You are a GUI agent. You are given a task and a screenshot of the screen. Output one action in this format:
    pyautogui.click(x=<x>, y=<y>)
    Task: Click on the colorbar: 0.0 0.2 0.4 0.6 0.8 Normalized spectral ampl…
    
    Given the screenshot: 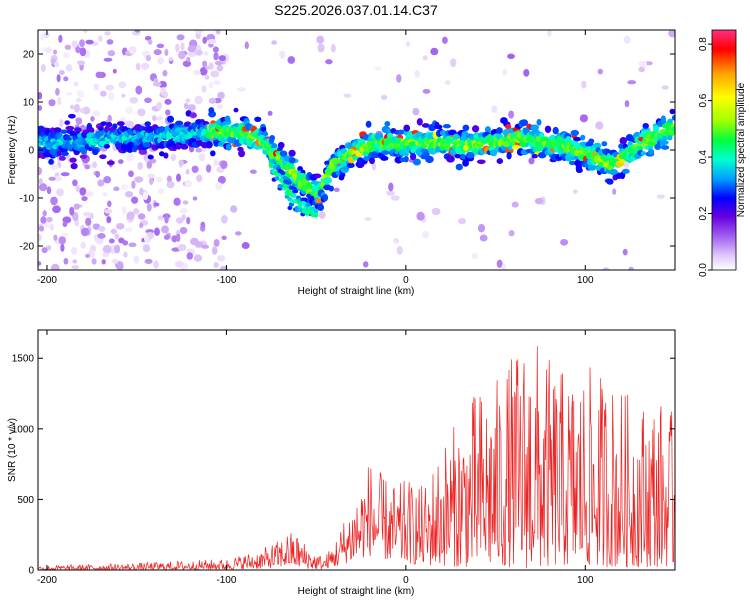 What is the action you would take?
    pyautogui.click(x=722, y=153)
    